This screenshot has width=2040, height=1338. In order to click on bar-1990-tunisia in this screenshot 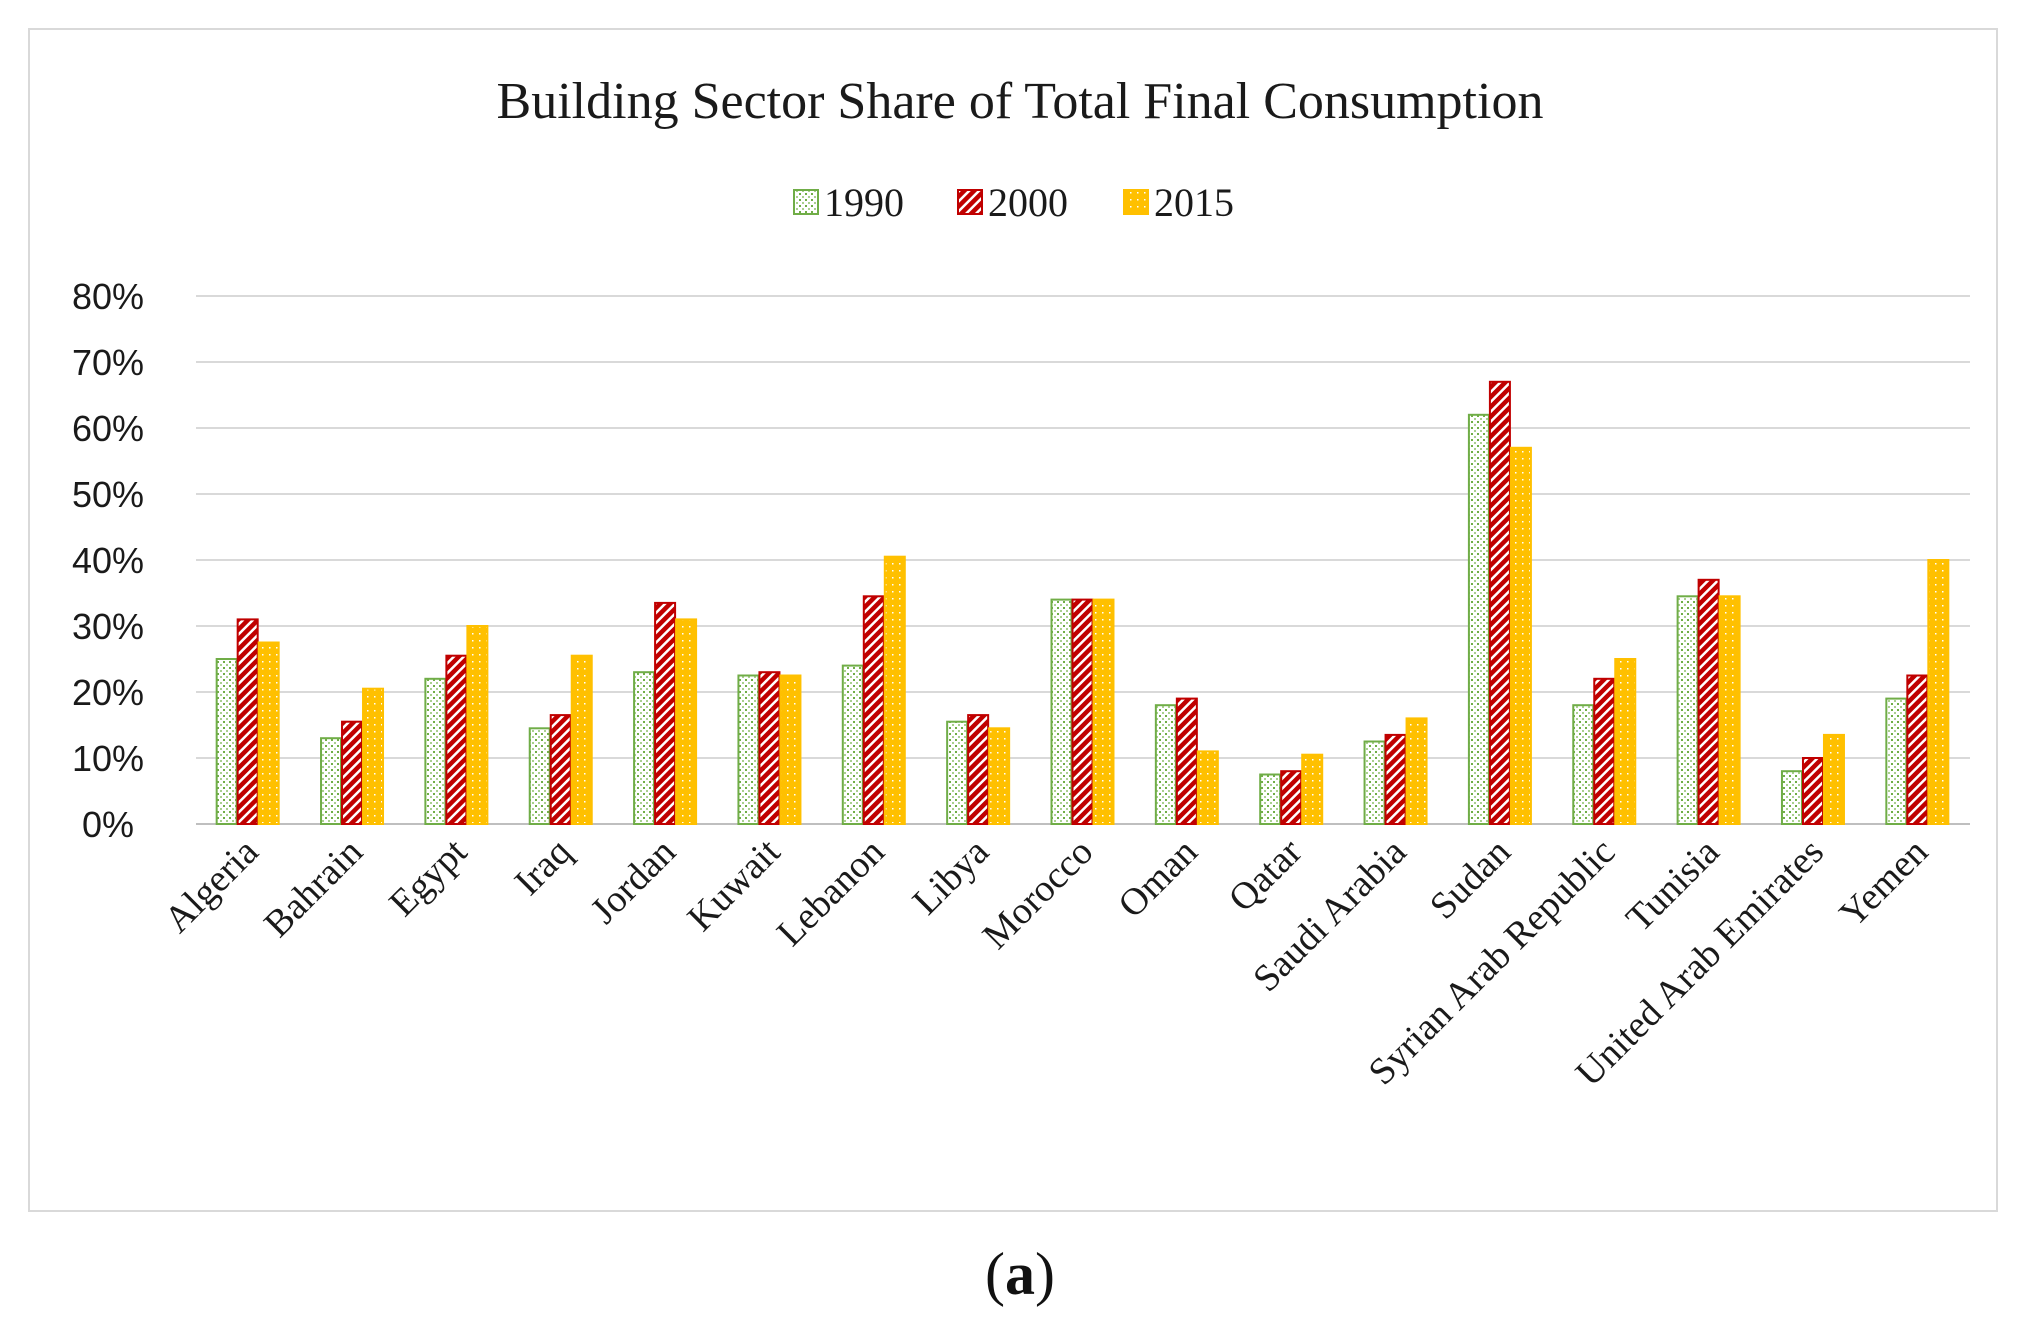, I will do `click(1687, 710)`.